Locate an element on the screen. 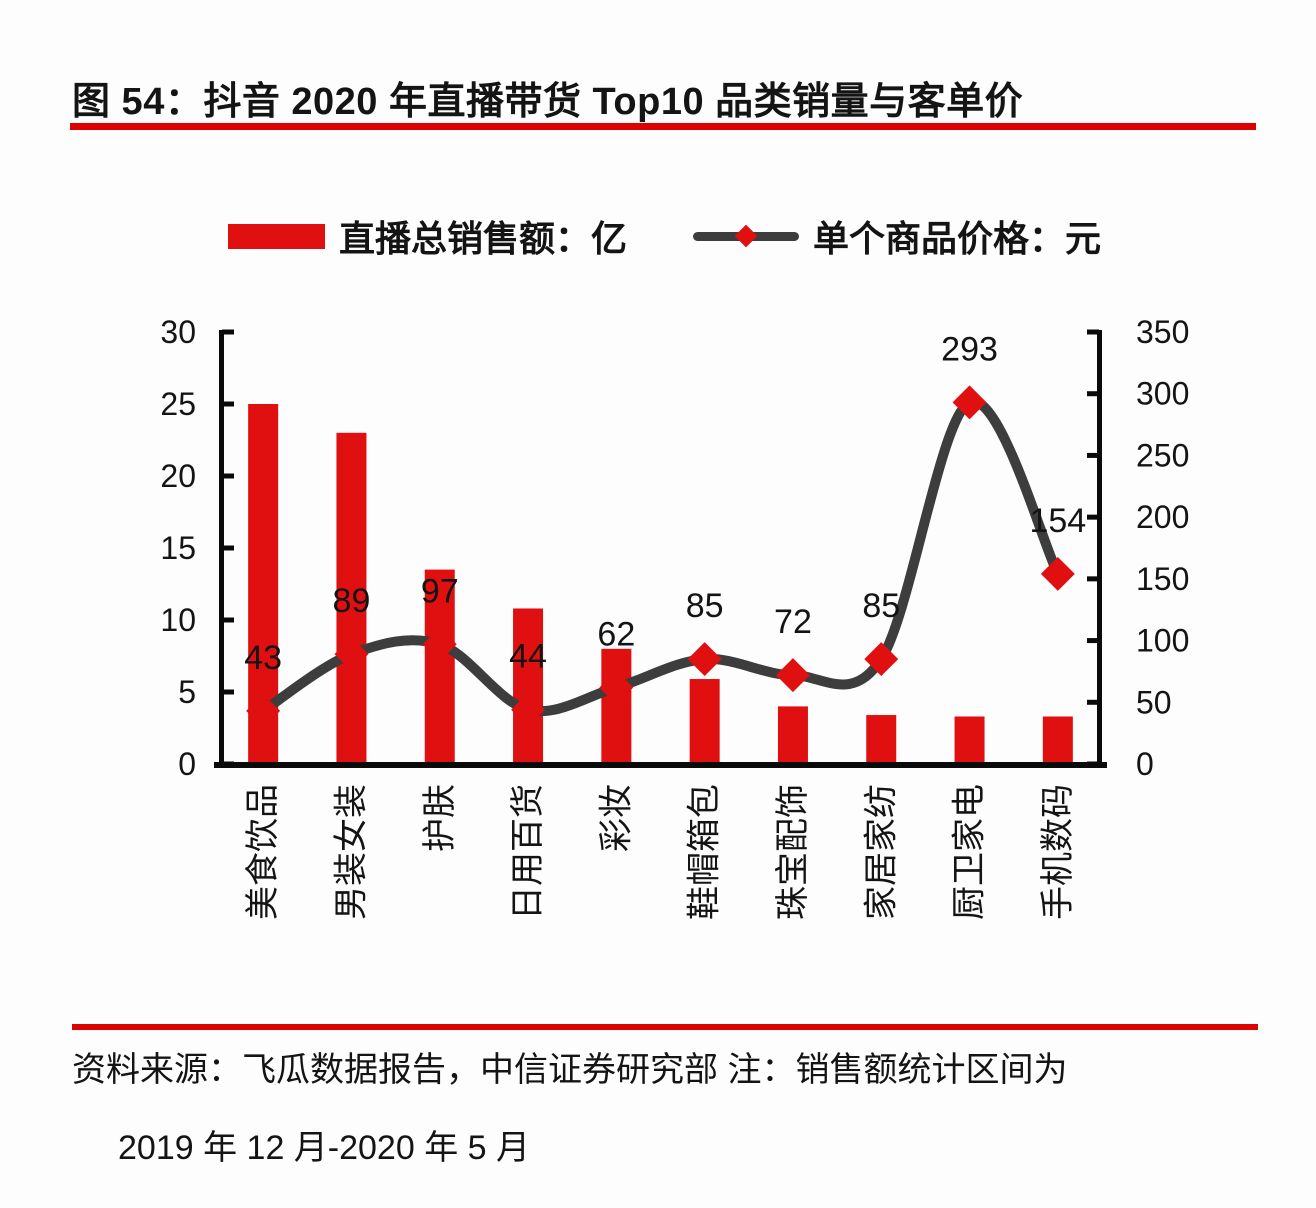 This screenshot has height=1208, width=1316. bar-厨卫家电 is located at coordinates (969, 740).